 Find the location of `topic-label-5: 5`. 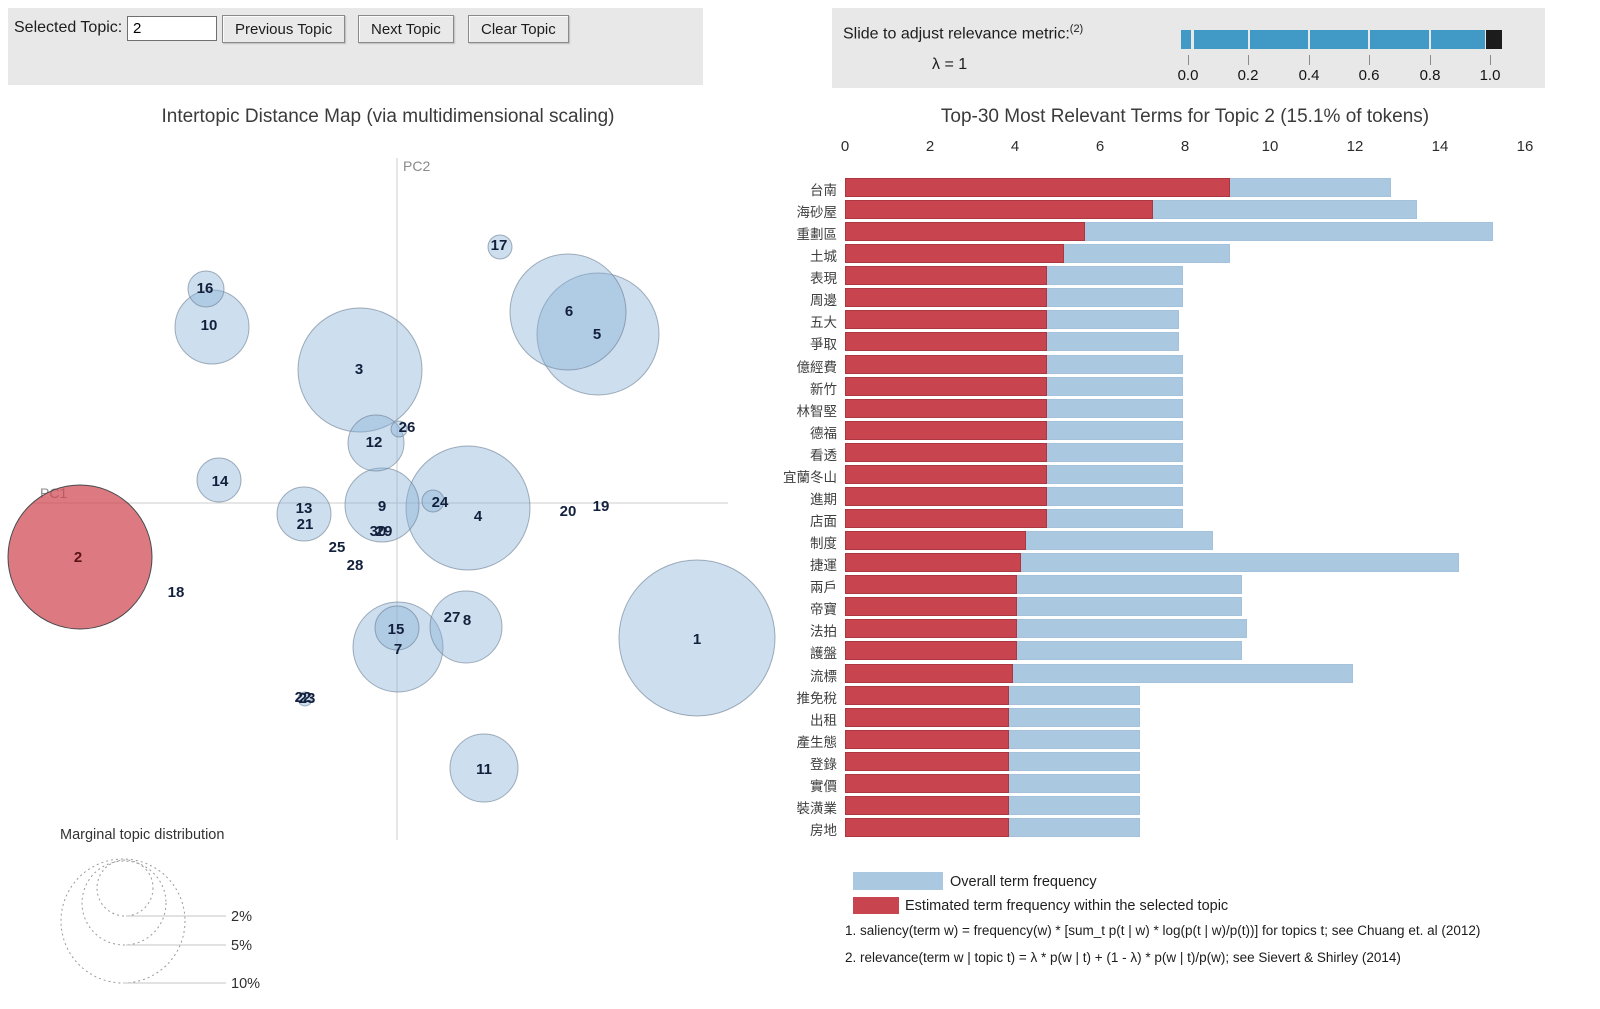

topic-label-5: 5 is located at coordinates (597, 334).